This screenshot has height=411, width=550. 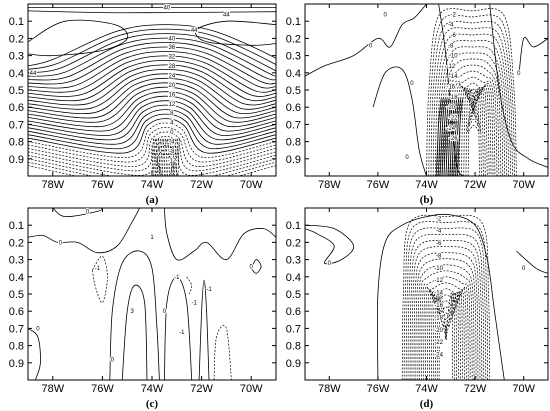 I want to click on y-tick-label: 0.7, so click(x=293, y=125).